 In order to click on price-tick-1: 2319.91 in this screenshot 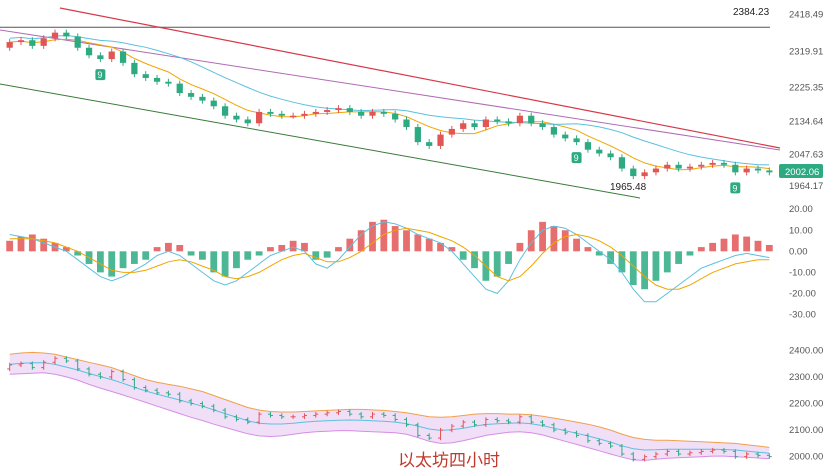, I will do `click(806, 52)`.